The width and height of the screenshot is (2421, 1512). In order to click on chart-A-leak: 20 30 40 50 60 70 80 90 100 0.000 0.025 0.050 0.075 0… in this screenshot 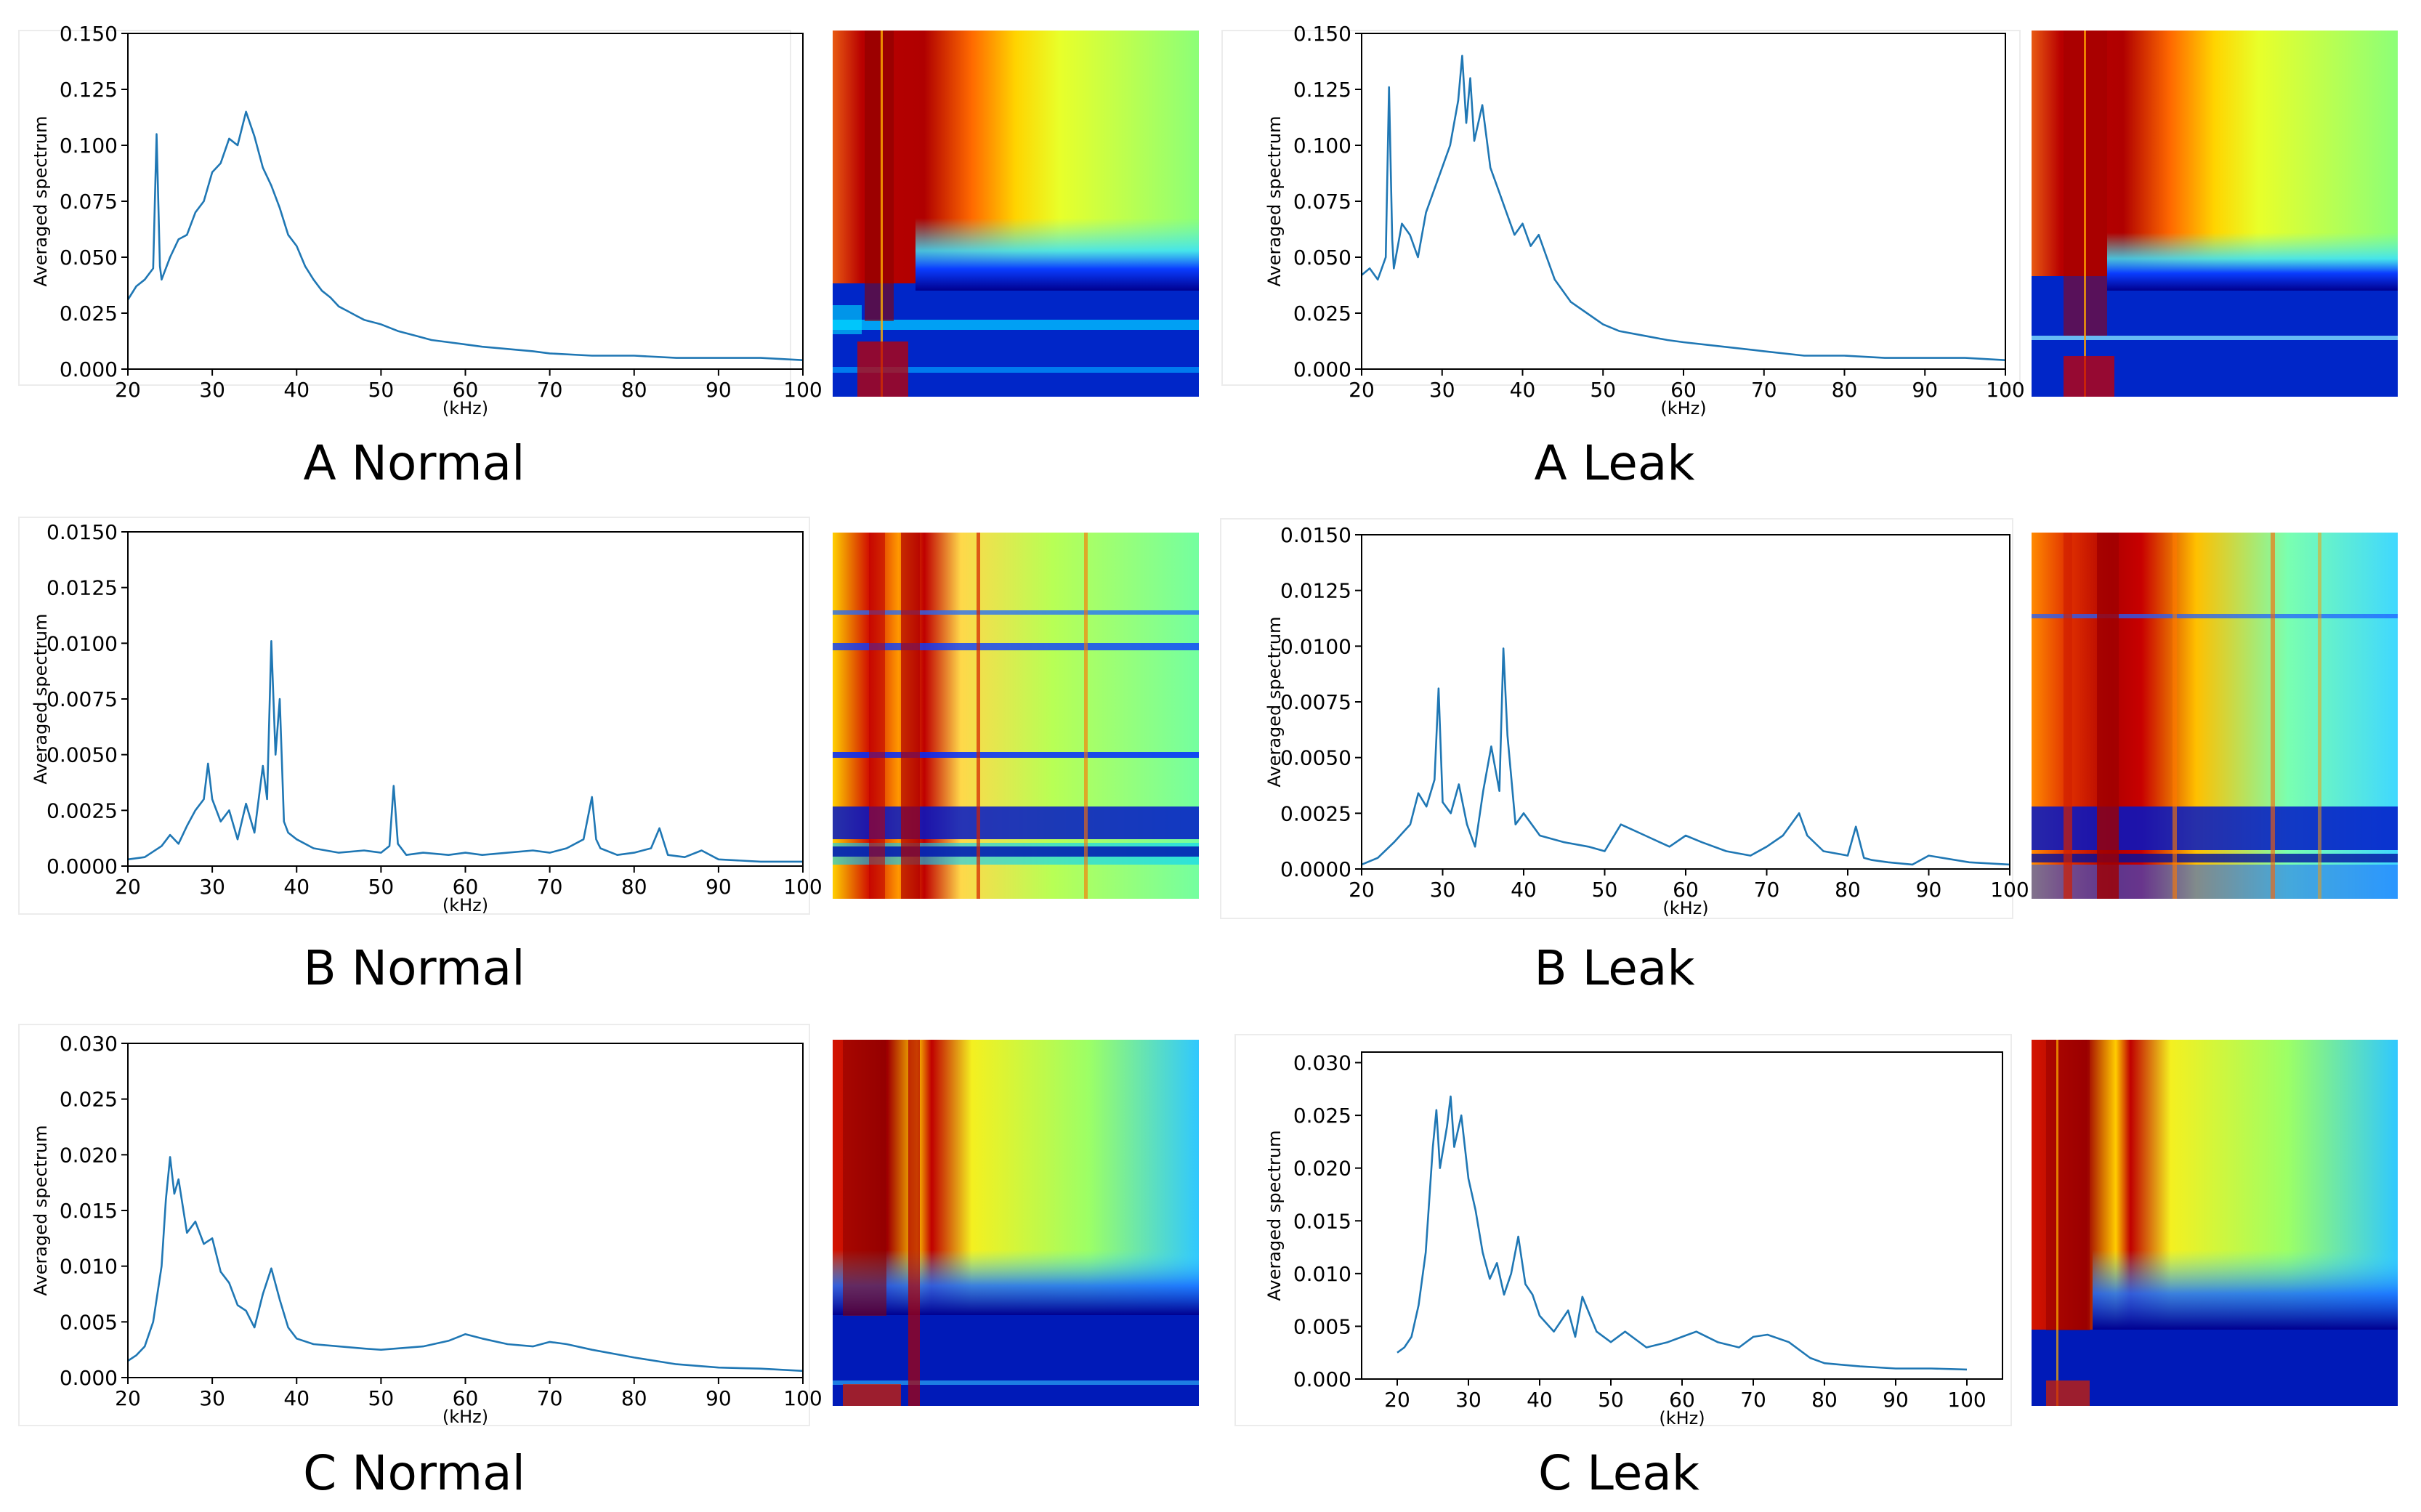, I will do `click(1623, 256)`.